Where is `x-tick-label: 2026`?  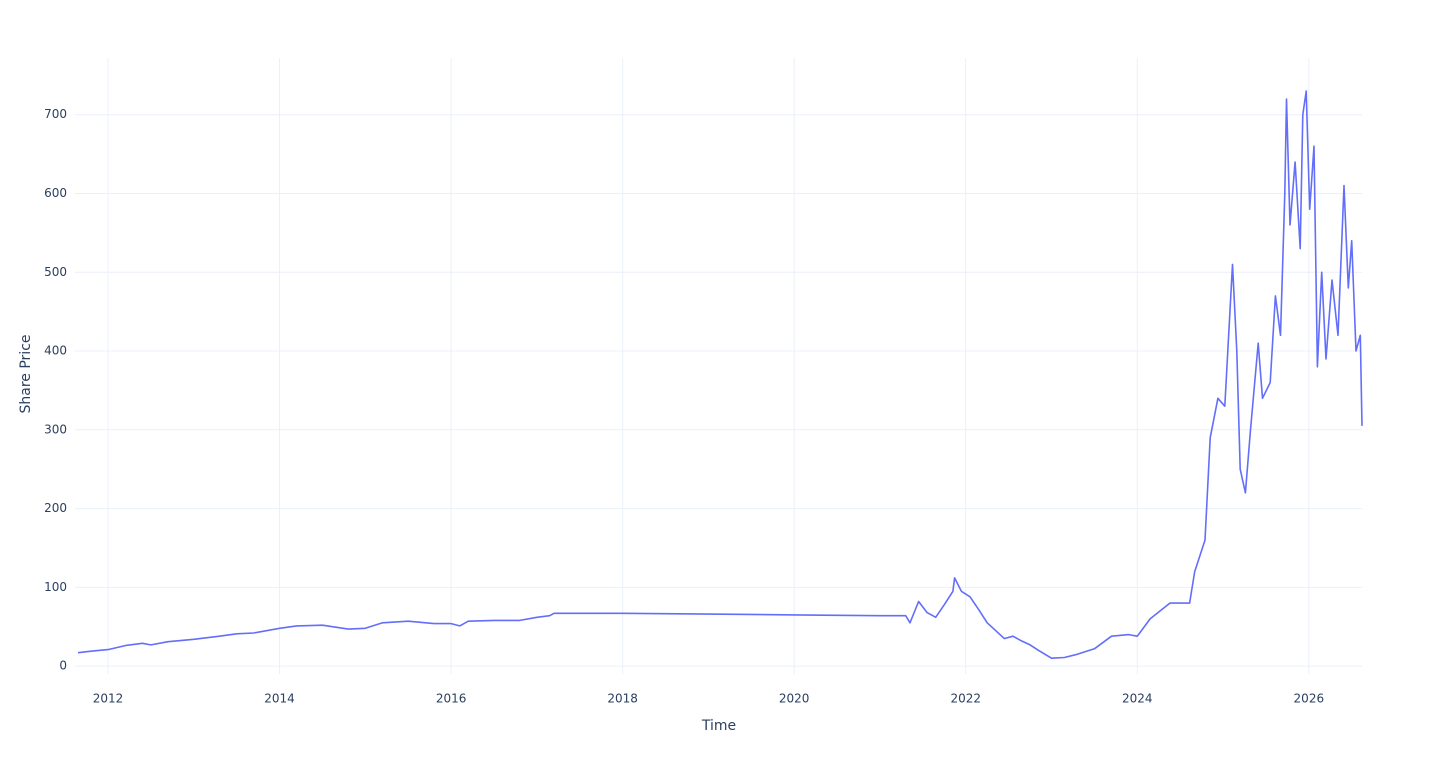
x-tick-label: 2026 is located at coordinates (1309, 699).